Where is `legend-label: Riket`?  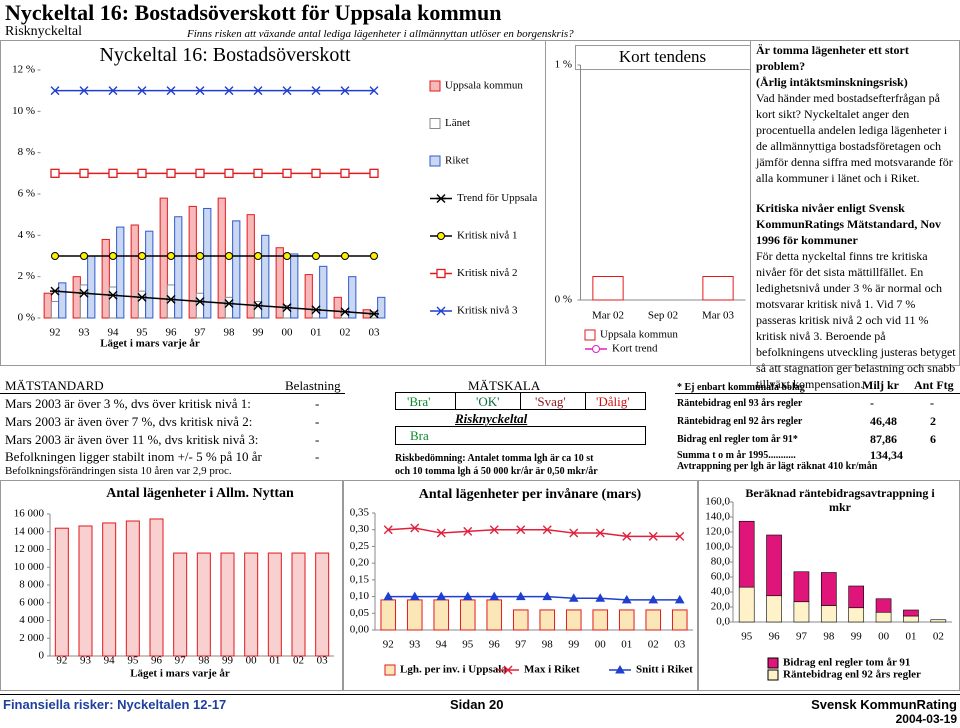 legend-label: Riket is located at coordinates (457, 161).